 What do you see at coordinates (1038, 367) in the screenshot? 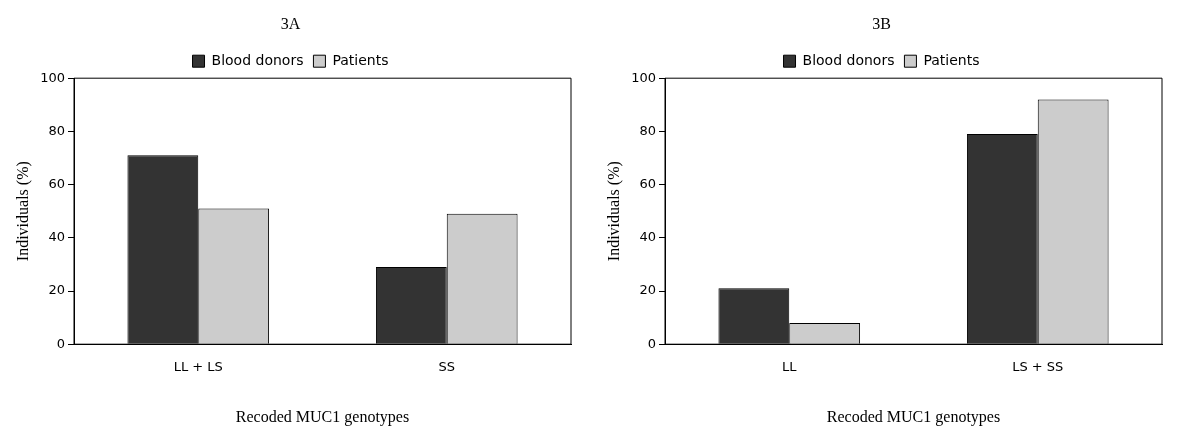
I see `x-tick-label: LS + SS` at bounding box center [1038, 367].